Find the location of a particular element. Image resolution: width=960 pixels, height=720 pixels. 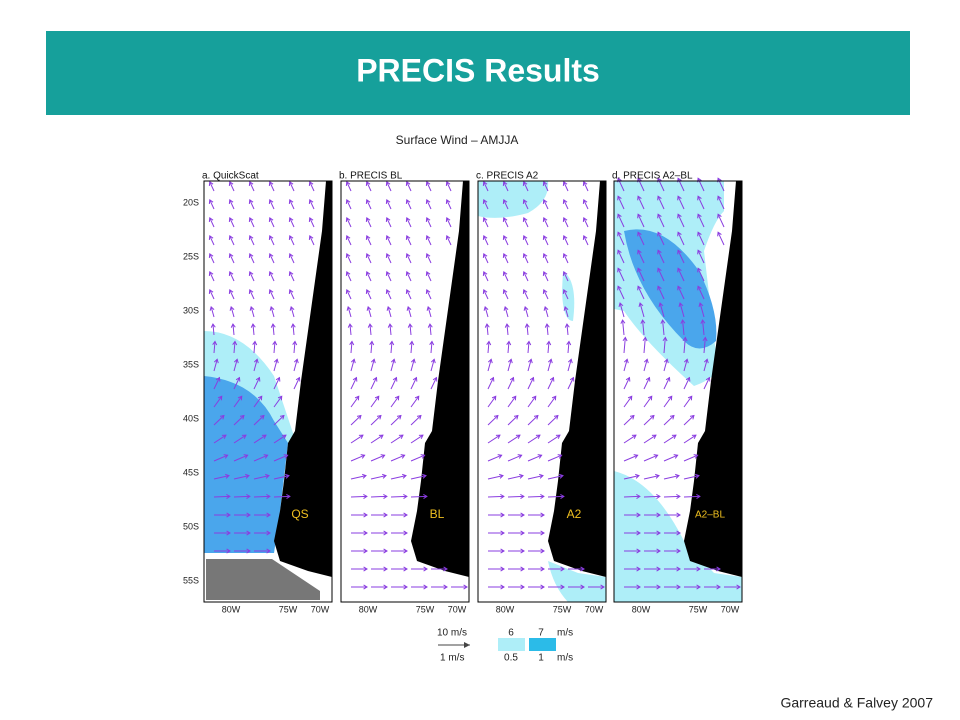

credit: Garreaud & Falvey 2007 is located at coordinates (856, 703).